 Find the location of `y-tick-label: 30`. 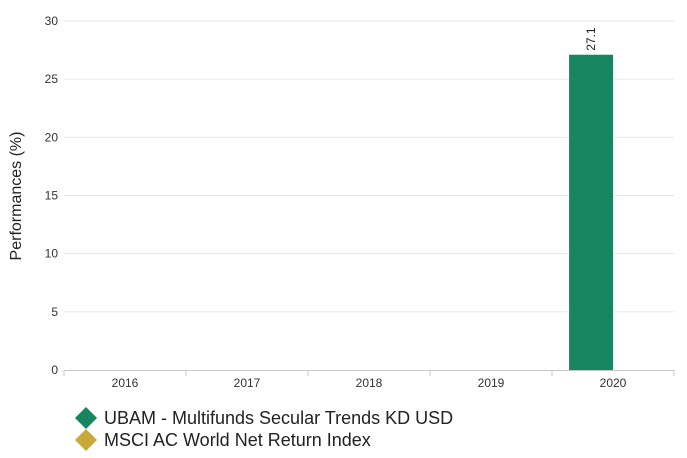

y-tick-label: 30 is located at coordinates (52, 21).